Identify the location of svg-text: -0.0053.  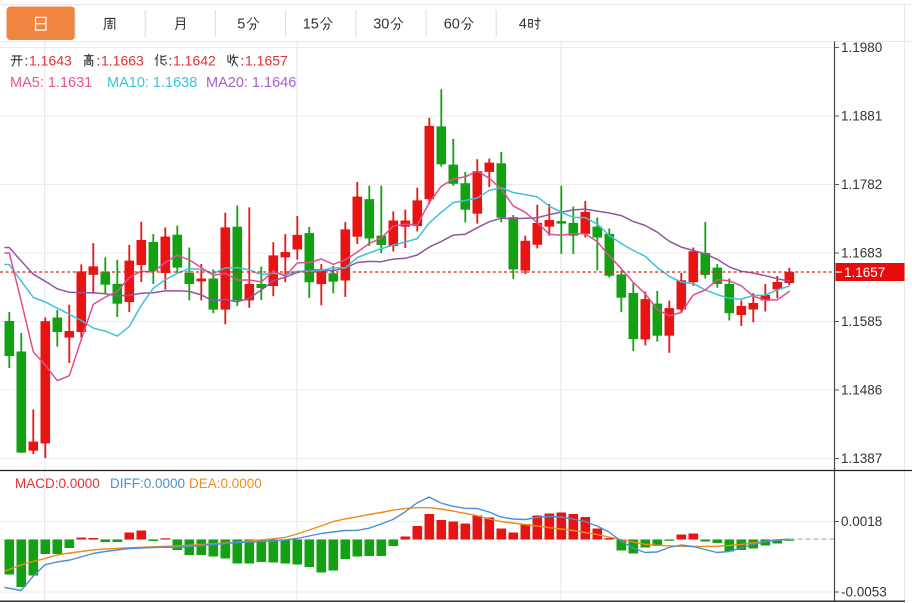
(864, 592).